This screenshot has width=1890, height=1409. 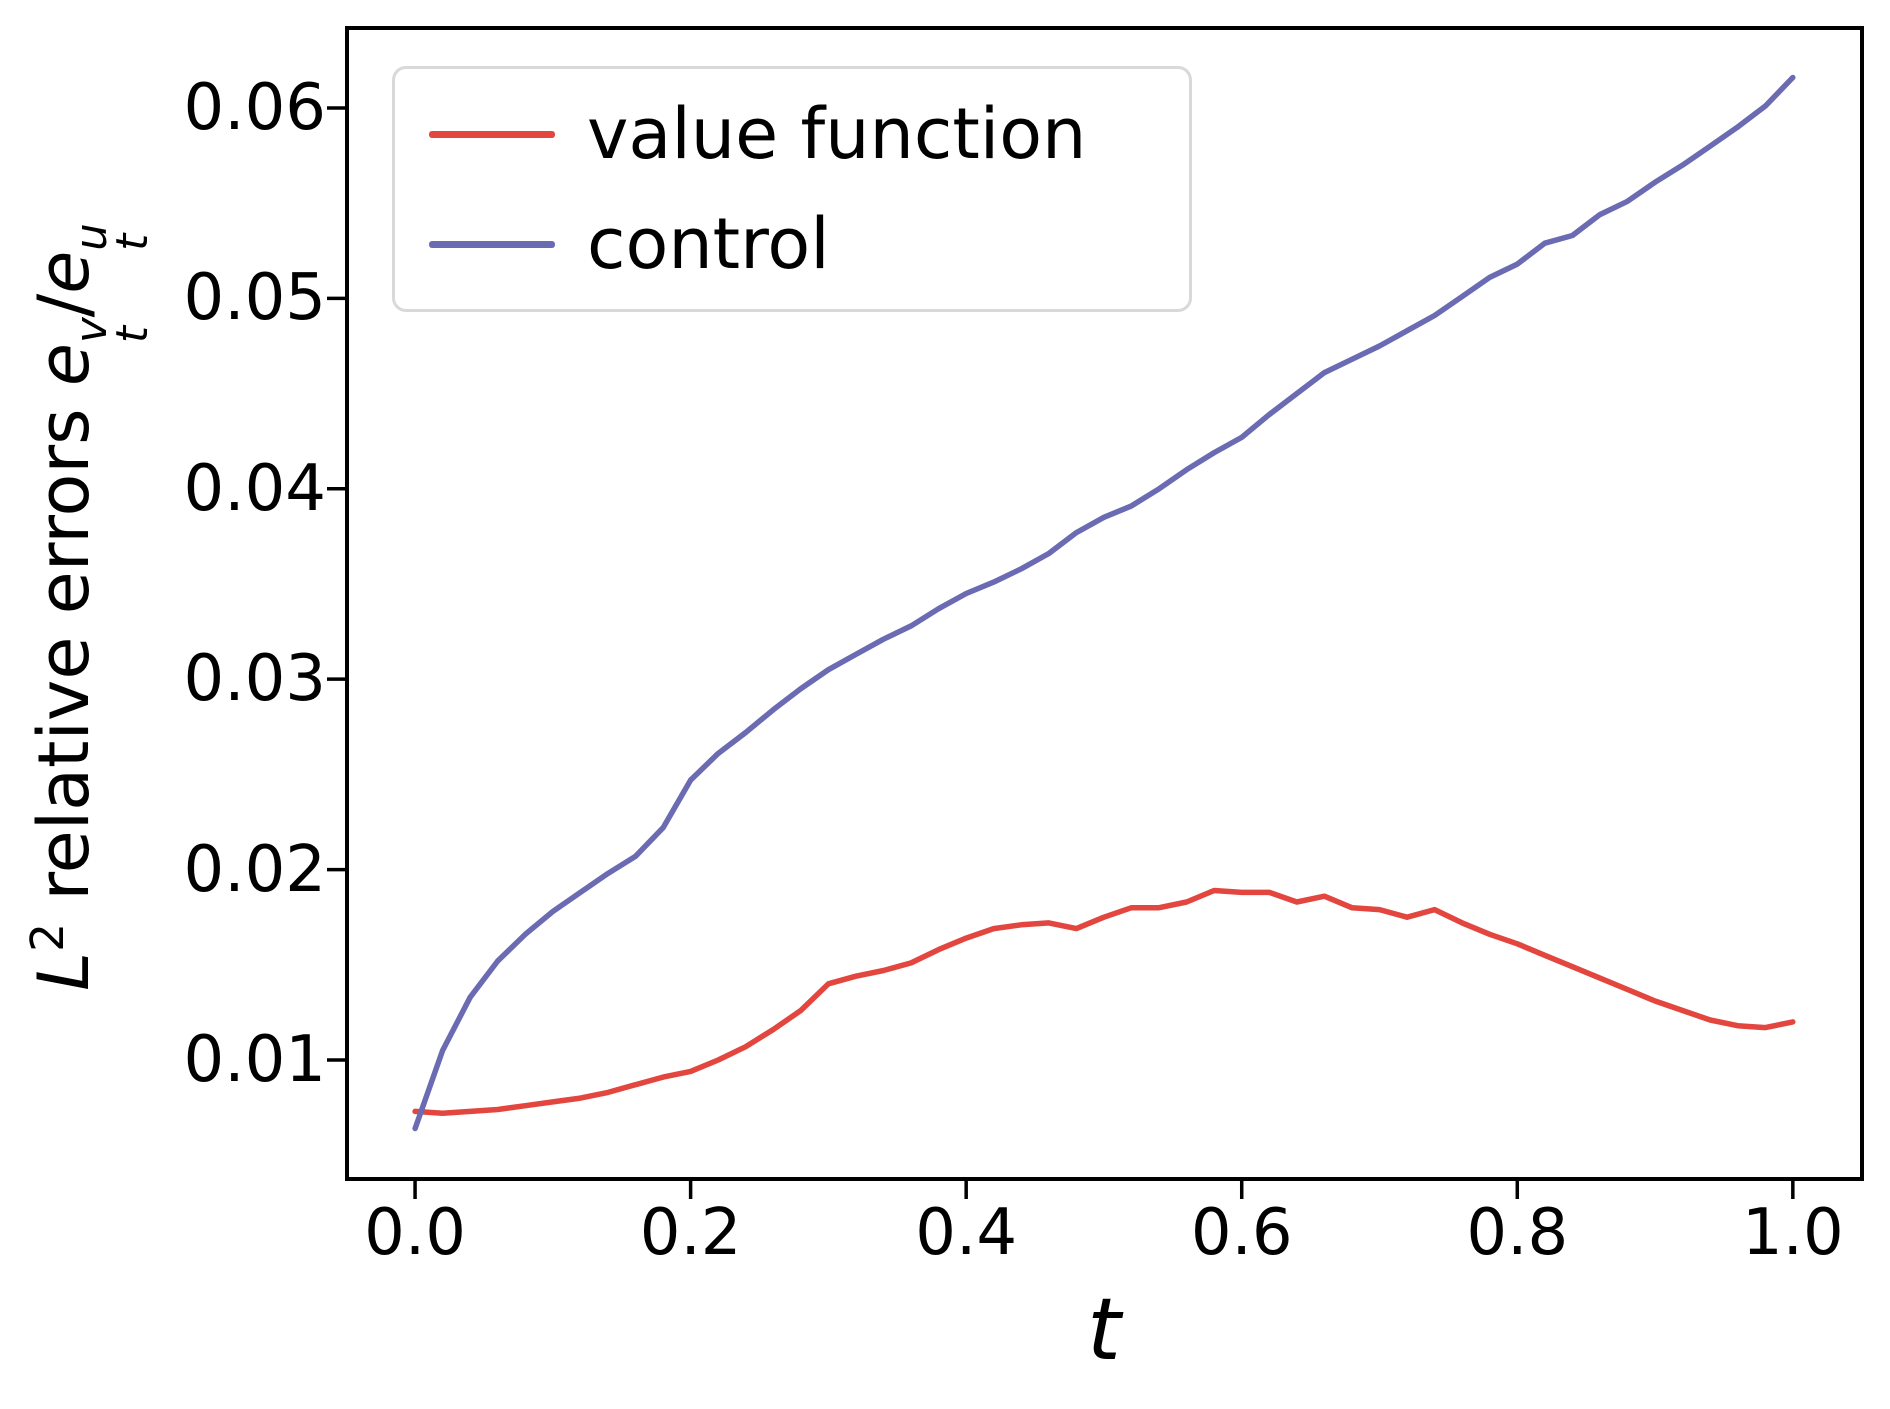 What do you see at coordinates (966, 1233) in the screenshot?
I see `x-tick-label-0.4: 0.4` at bounding box center [966, 1233].